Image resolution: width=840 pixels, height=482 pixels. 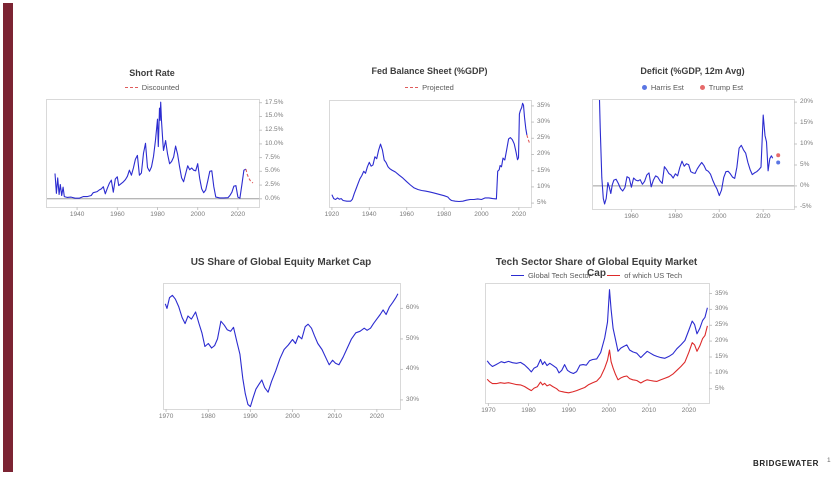 What do you see at coordinates (413, 308) in the screenshot?
I see `y-tick-label: 60%` at bounding box center [413, 308].